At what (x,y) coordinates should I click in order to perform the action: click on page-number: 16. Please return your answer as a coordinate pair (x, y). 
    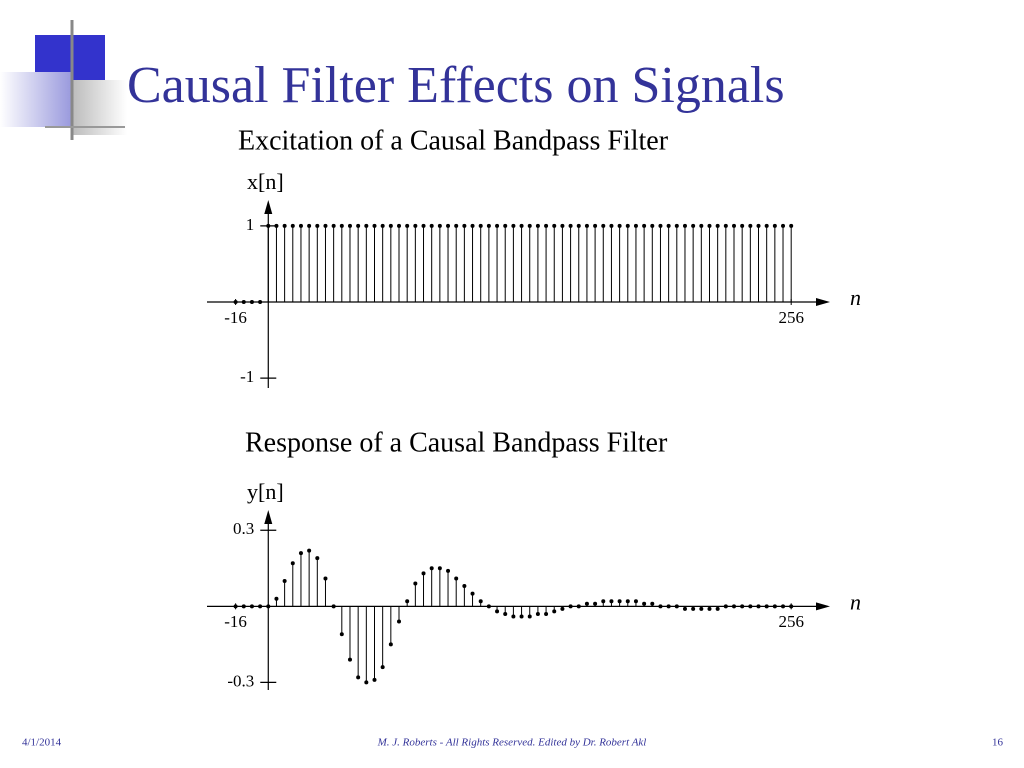
    Looking at the image, I should click on (998, 743).